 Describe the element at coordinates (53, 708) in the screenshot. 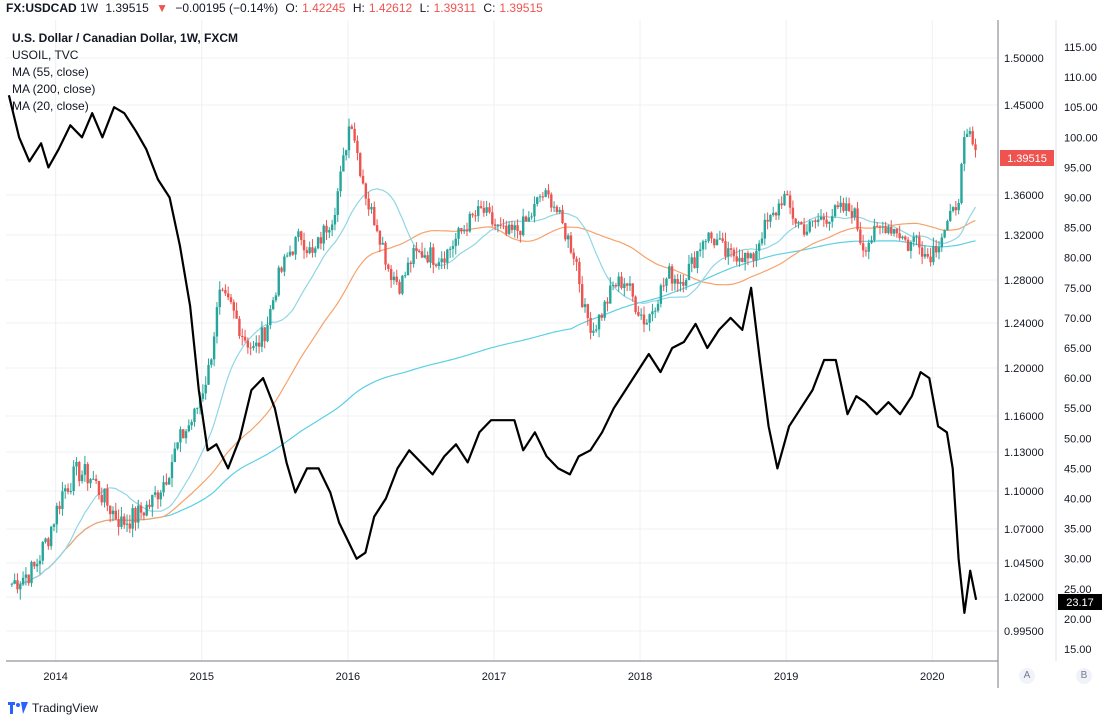

I see `tradingview-brand: TradingView` at that location.